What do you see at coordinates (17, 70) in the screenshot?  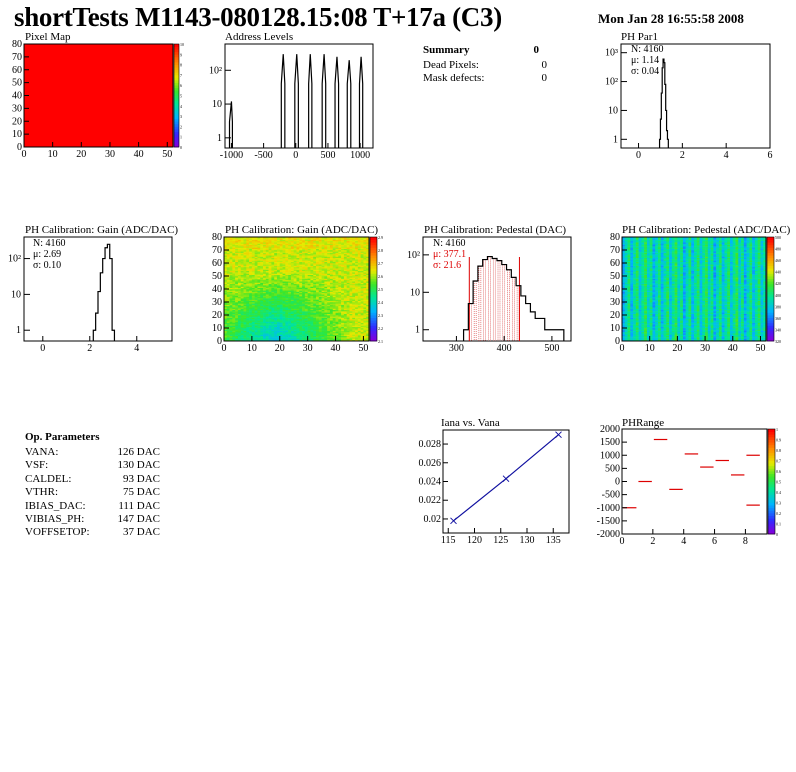 I see `y-tick-label: 60` at bounding box center [17, 70].